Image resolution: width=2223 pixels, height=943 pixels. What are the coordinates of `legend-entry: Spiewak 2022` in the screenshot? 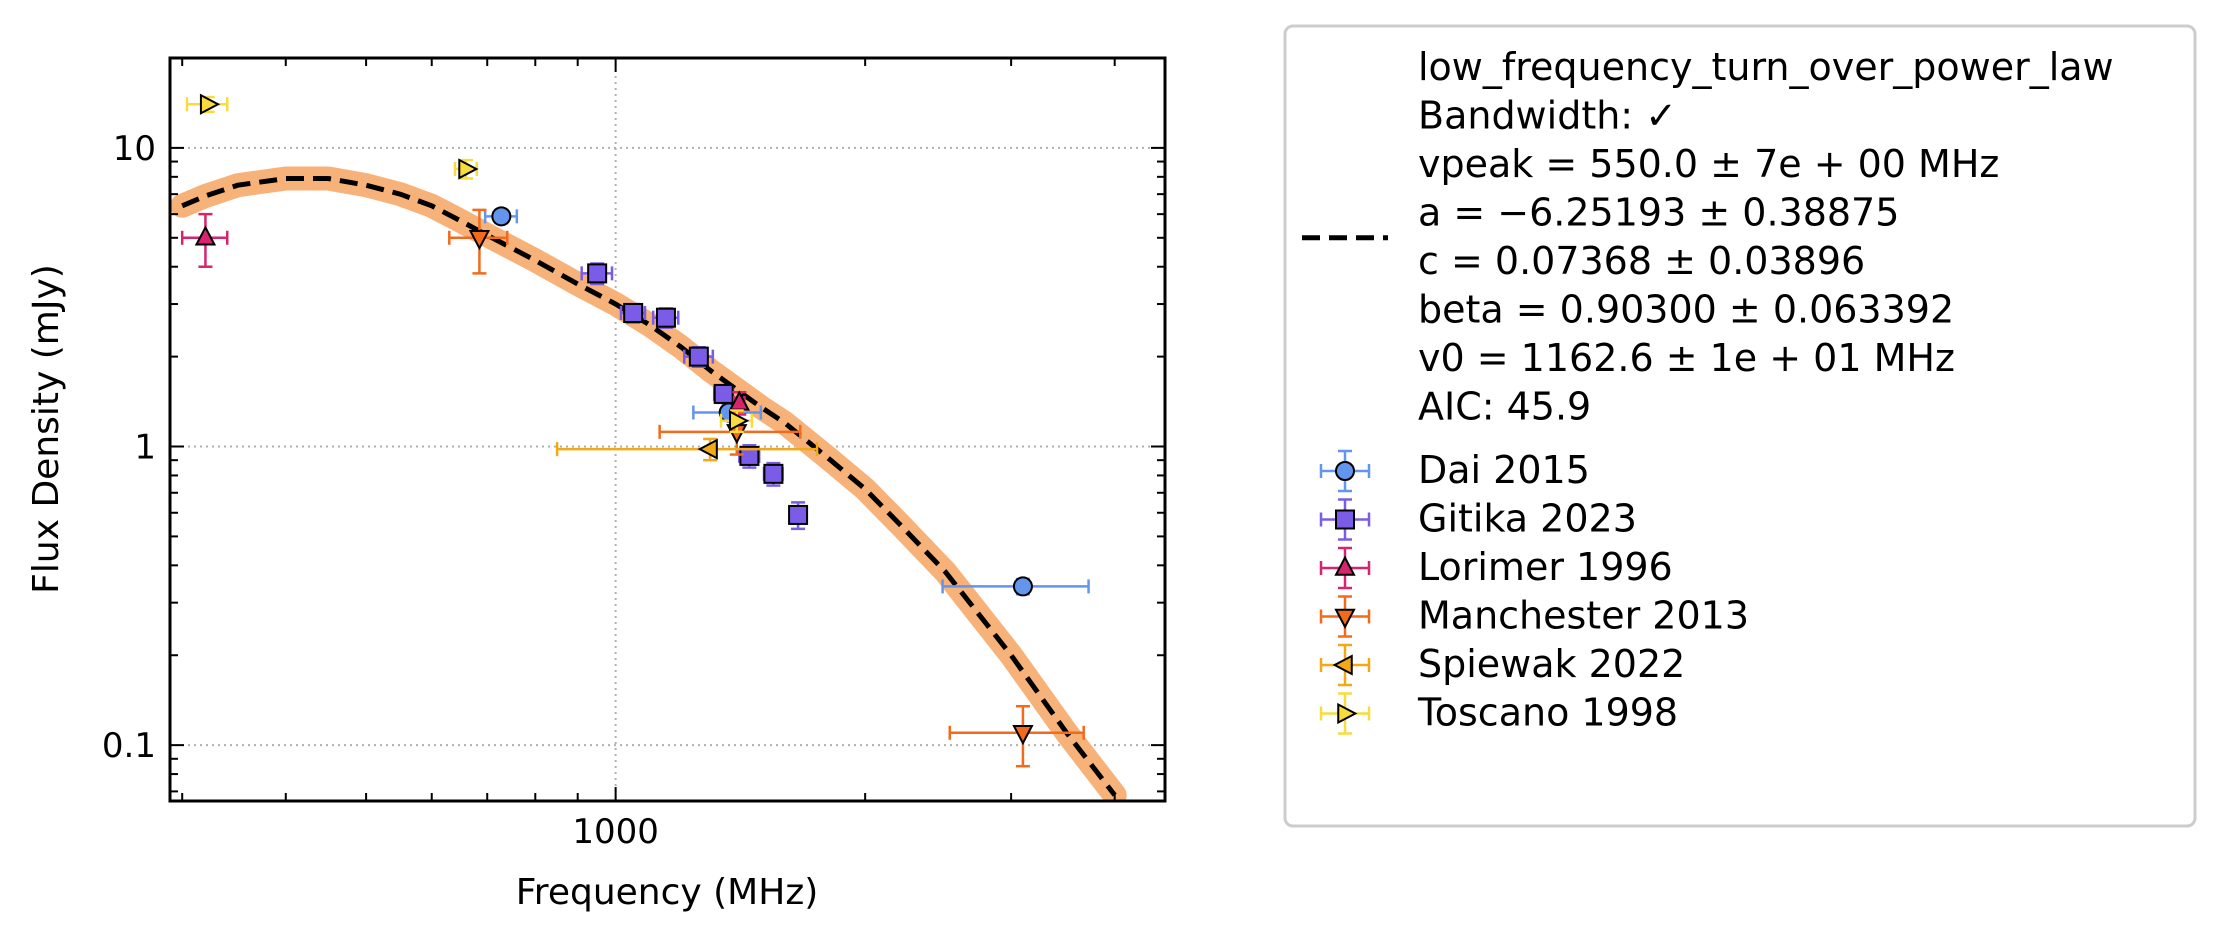 It's located at (1502, 664).